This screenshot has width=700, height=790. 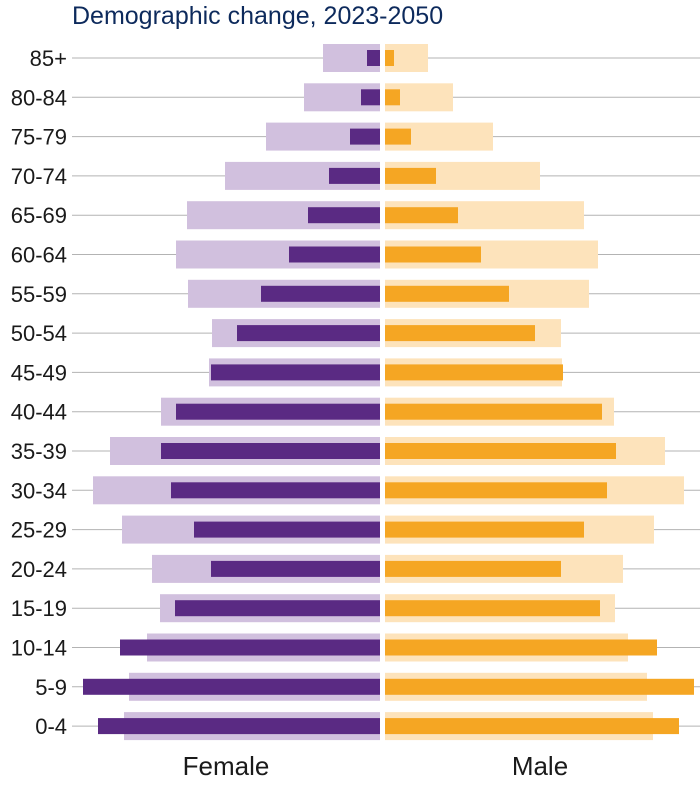 What do you see at coordinates (39, 97) in the screenshot?
I see `age-tick-label: 80-84` at bounding box center [39, 97].